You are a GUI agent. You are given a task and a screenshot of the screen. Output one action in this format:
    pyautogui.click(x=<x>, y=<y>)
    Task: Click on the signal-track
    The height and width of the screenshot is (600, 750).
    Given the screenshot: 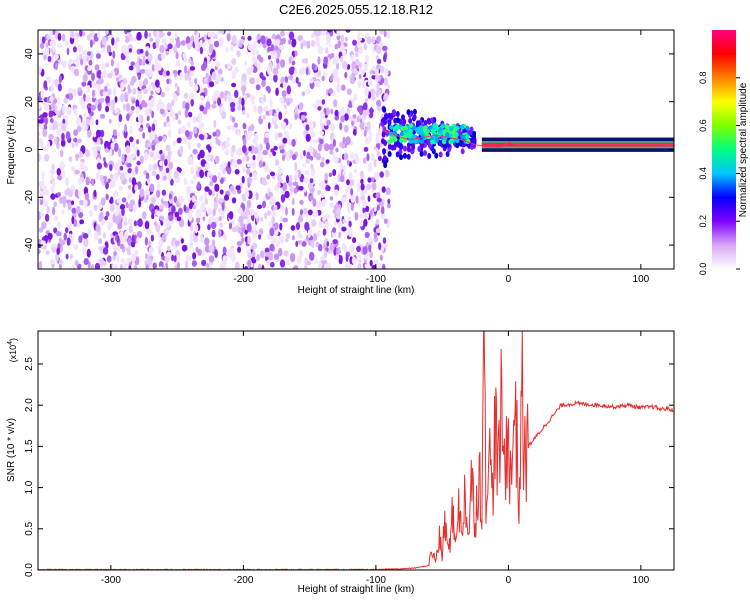 What is the action you would take?
    pyautogui.click(x=527, y=137)
    